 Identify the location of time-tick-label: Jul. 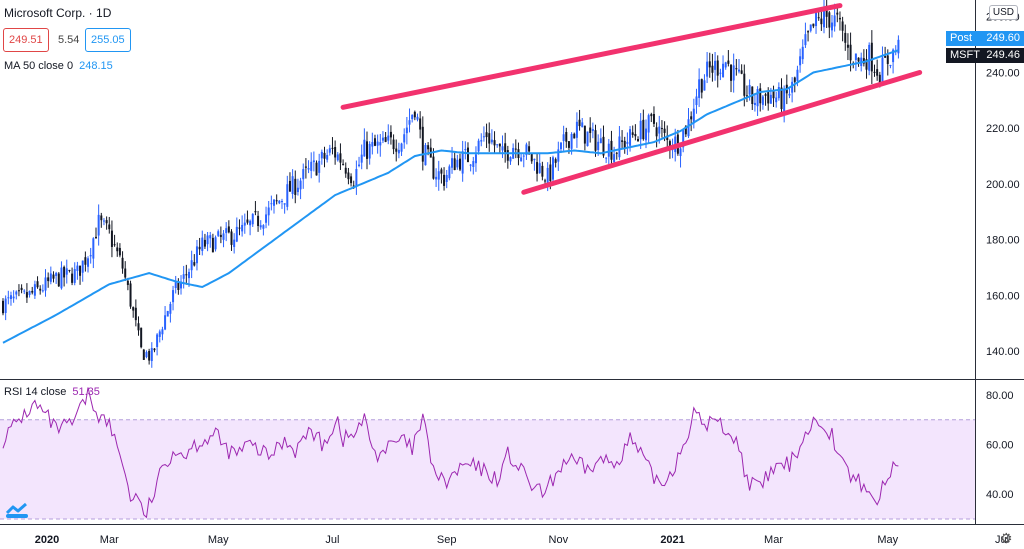
(1002, 540).